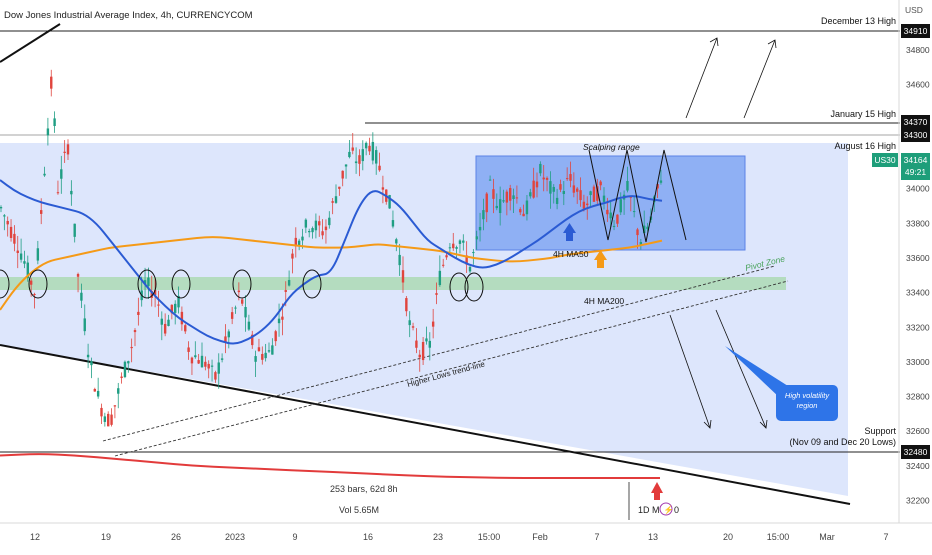 The height and width of the screenshot is (555, 932). I want to click on price-pill-jan15: 34370, so click(915, 122).